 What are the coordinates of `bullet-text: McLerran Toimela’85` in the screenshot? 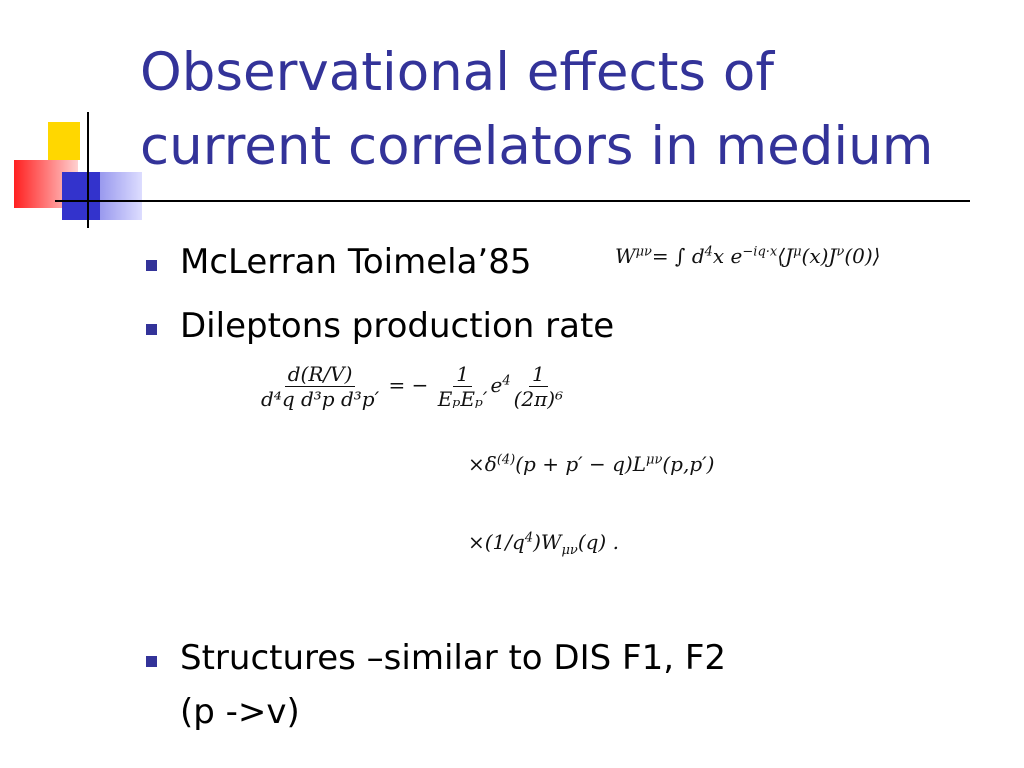 It's located at (356, 262).